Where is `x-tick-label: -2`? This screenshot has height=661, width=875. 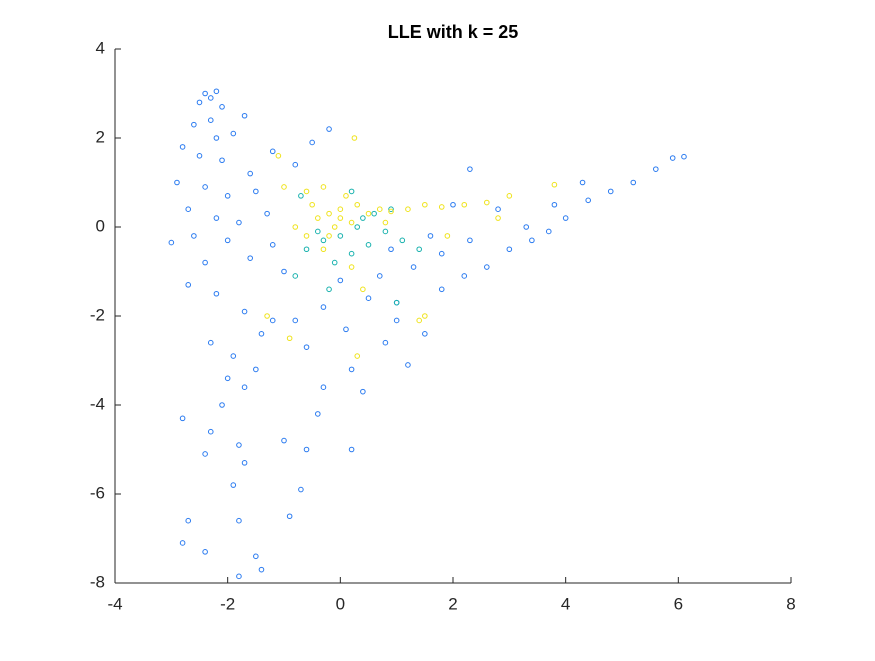 x-tick-label: -2 is located at coordinates (227, 603).